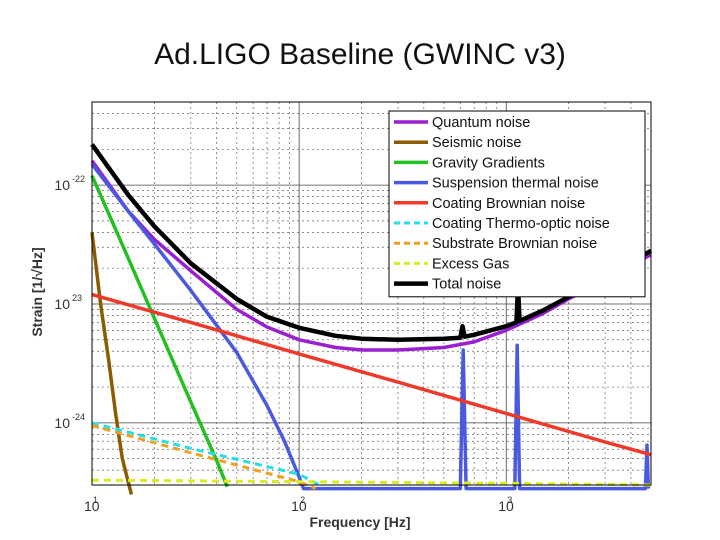 This screenshot has height=540, width=720. I want to click on legend-item-substrate-brownian-noise: Substrate Brownian noise, so click(495, 244).